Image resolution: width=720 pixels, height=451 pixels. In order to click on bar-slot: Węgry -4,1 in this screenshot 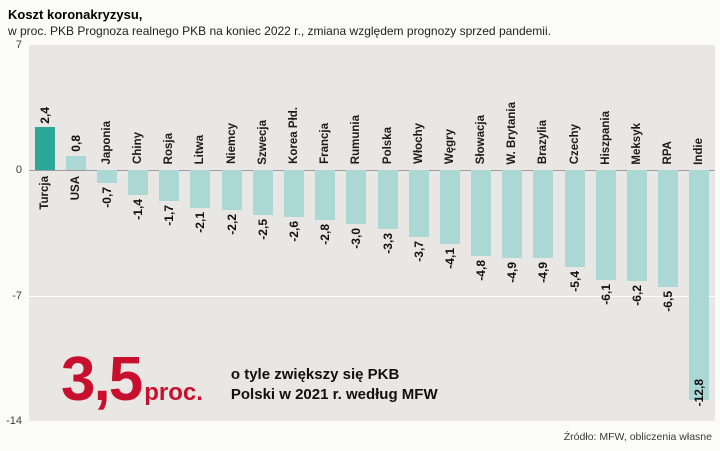, I will do `click(449, 233)`.